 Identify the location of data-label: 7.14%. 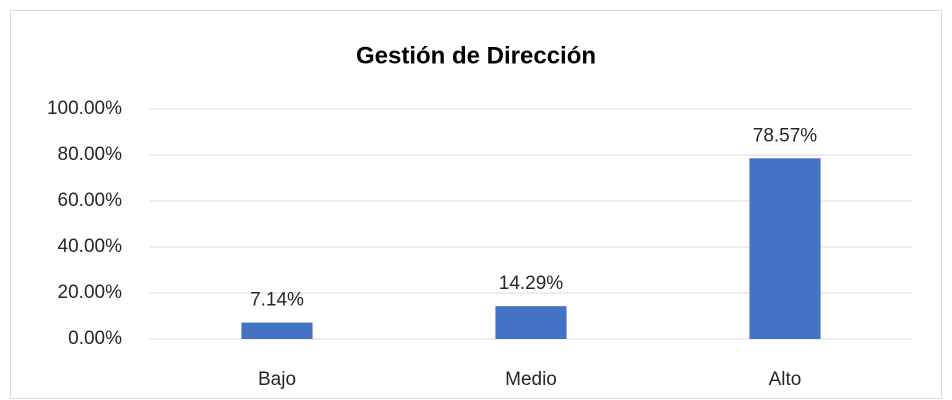
(277, 300).